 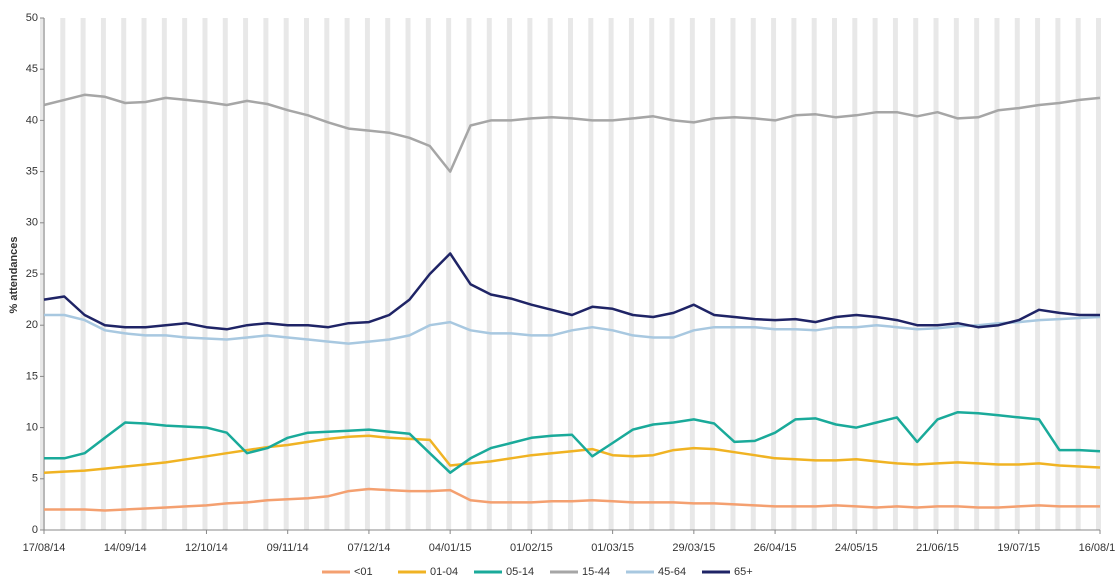 What do you see at coordinates (32, 274) in the screenshot?
I see `y-tick-label: 25` at bounding box center [32, 274].